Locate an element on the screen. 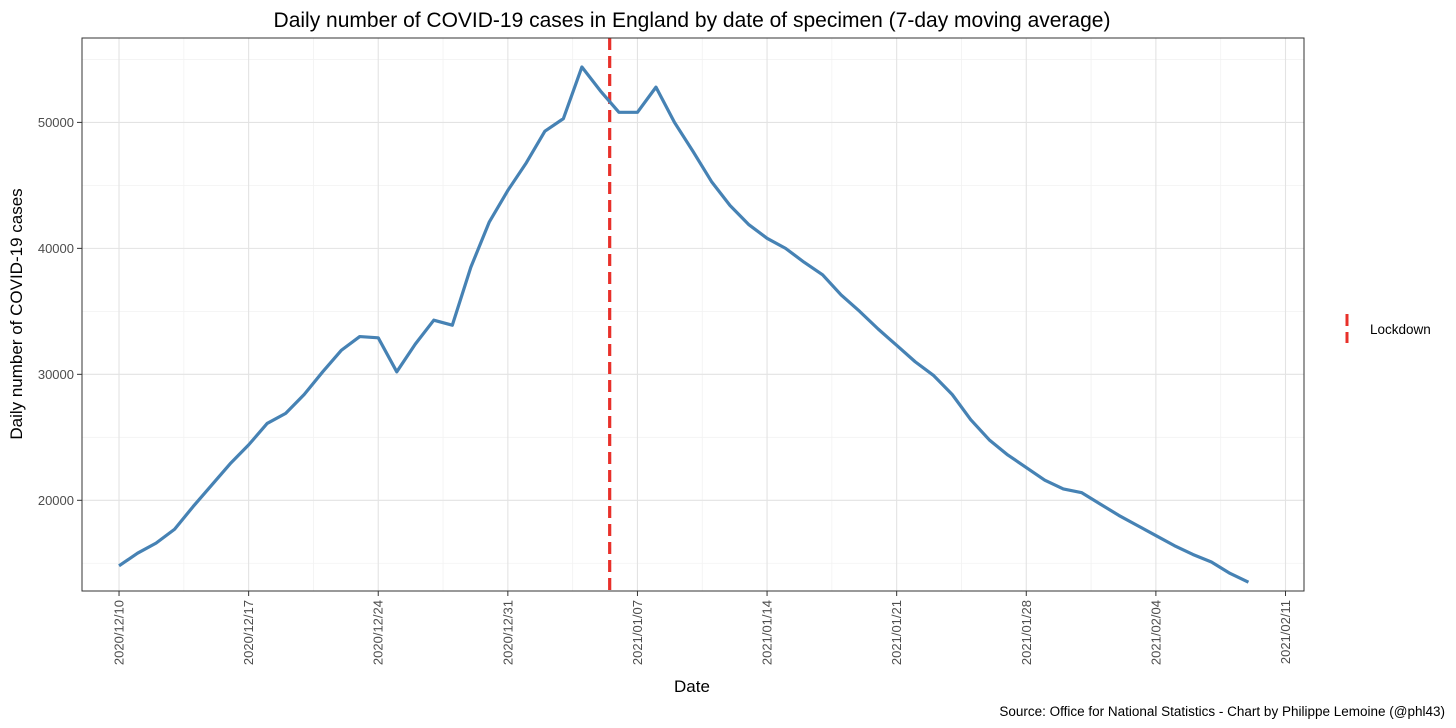 The width and height of the screenshot is (1456, 728). legend: Lockdown is located at coordinates (1388, 328).